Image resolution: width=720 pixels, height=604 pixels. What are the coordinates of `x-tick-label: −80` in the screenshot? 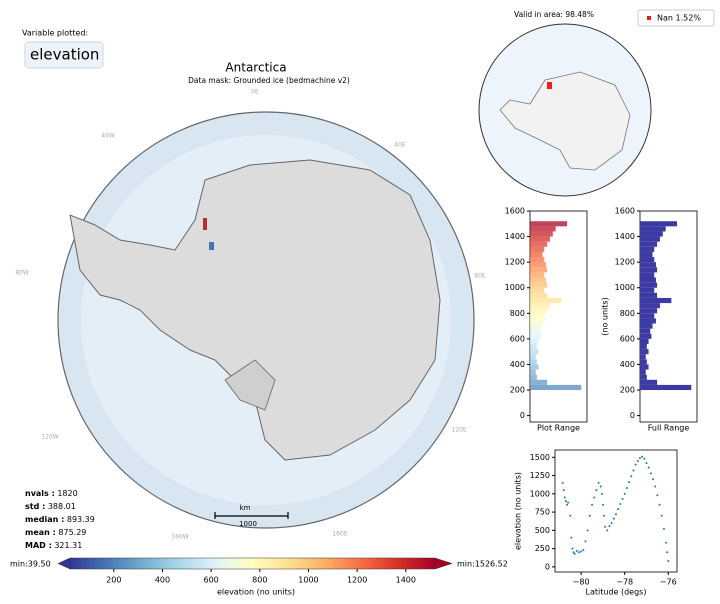 It's located at (581, 582).